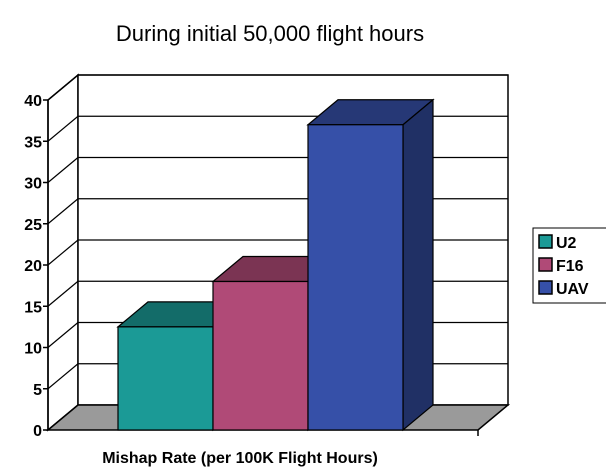  I want to click on x-axis-label: Mishap Rate (per 100K Flight Hours), so click(240, 458).